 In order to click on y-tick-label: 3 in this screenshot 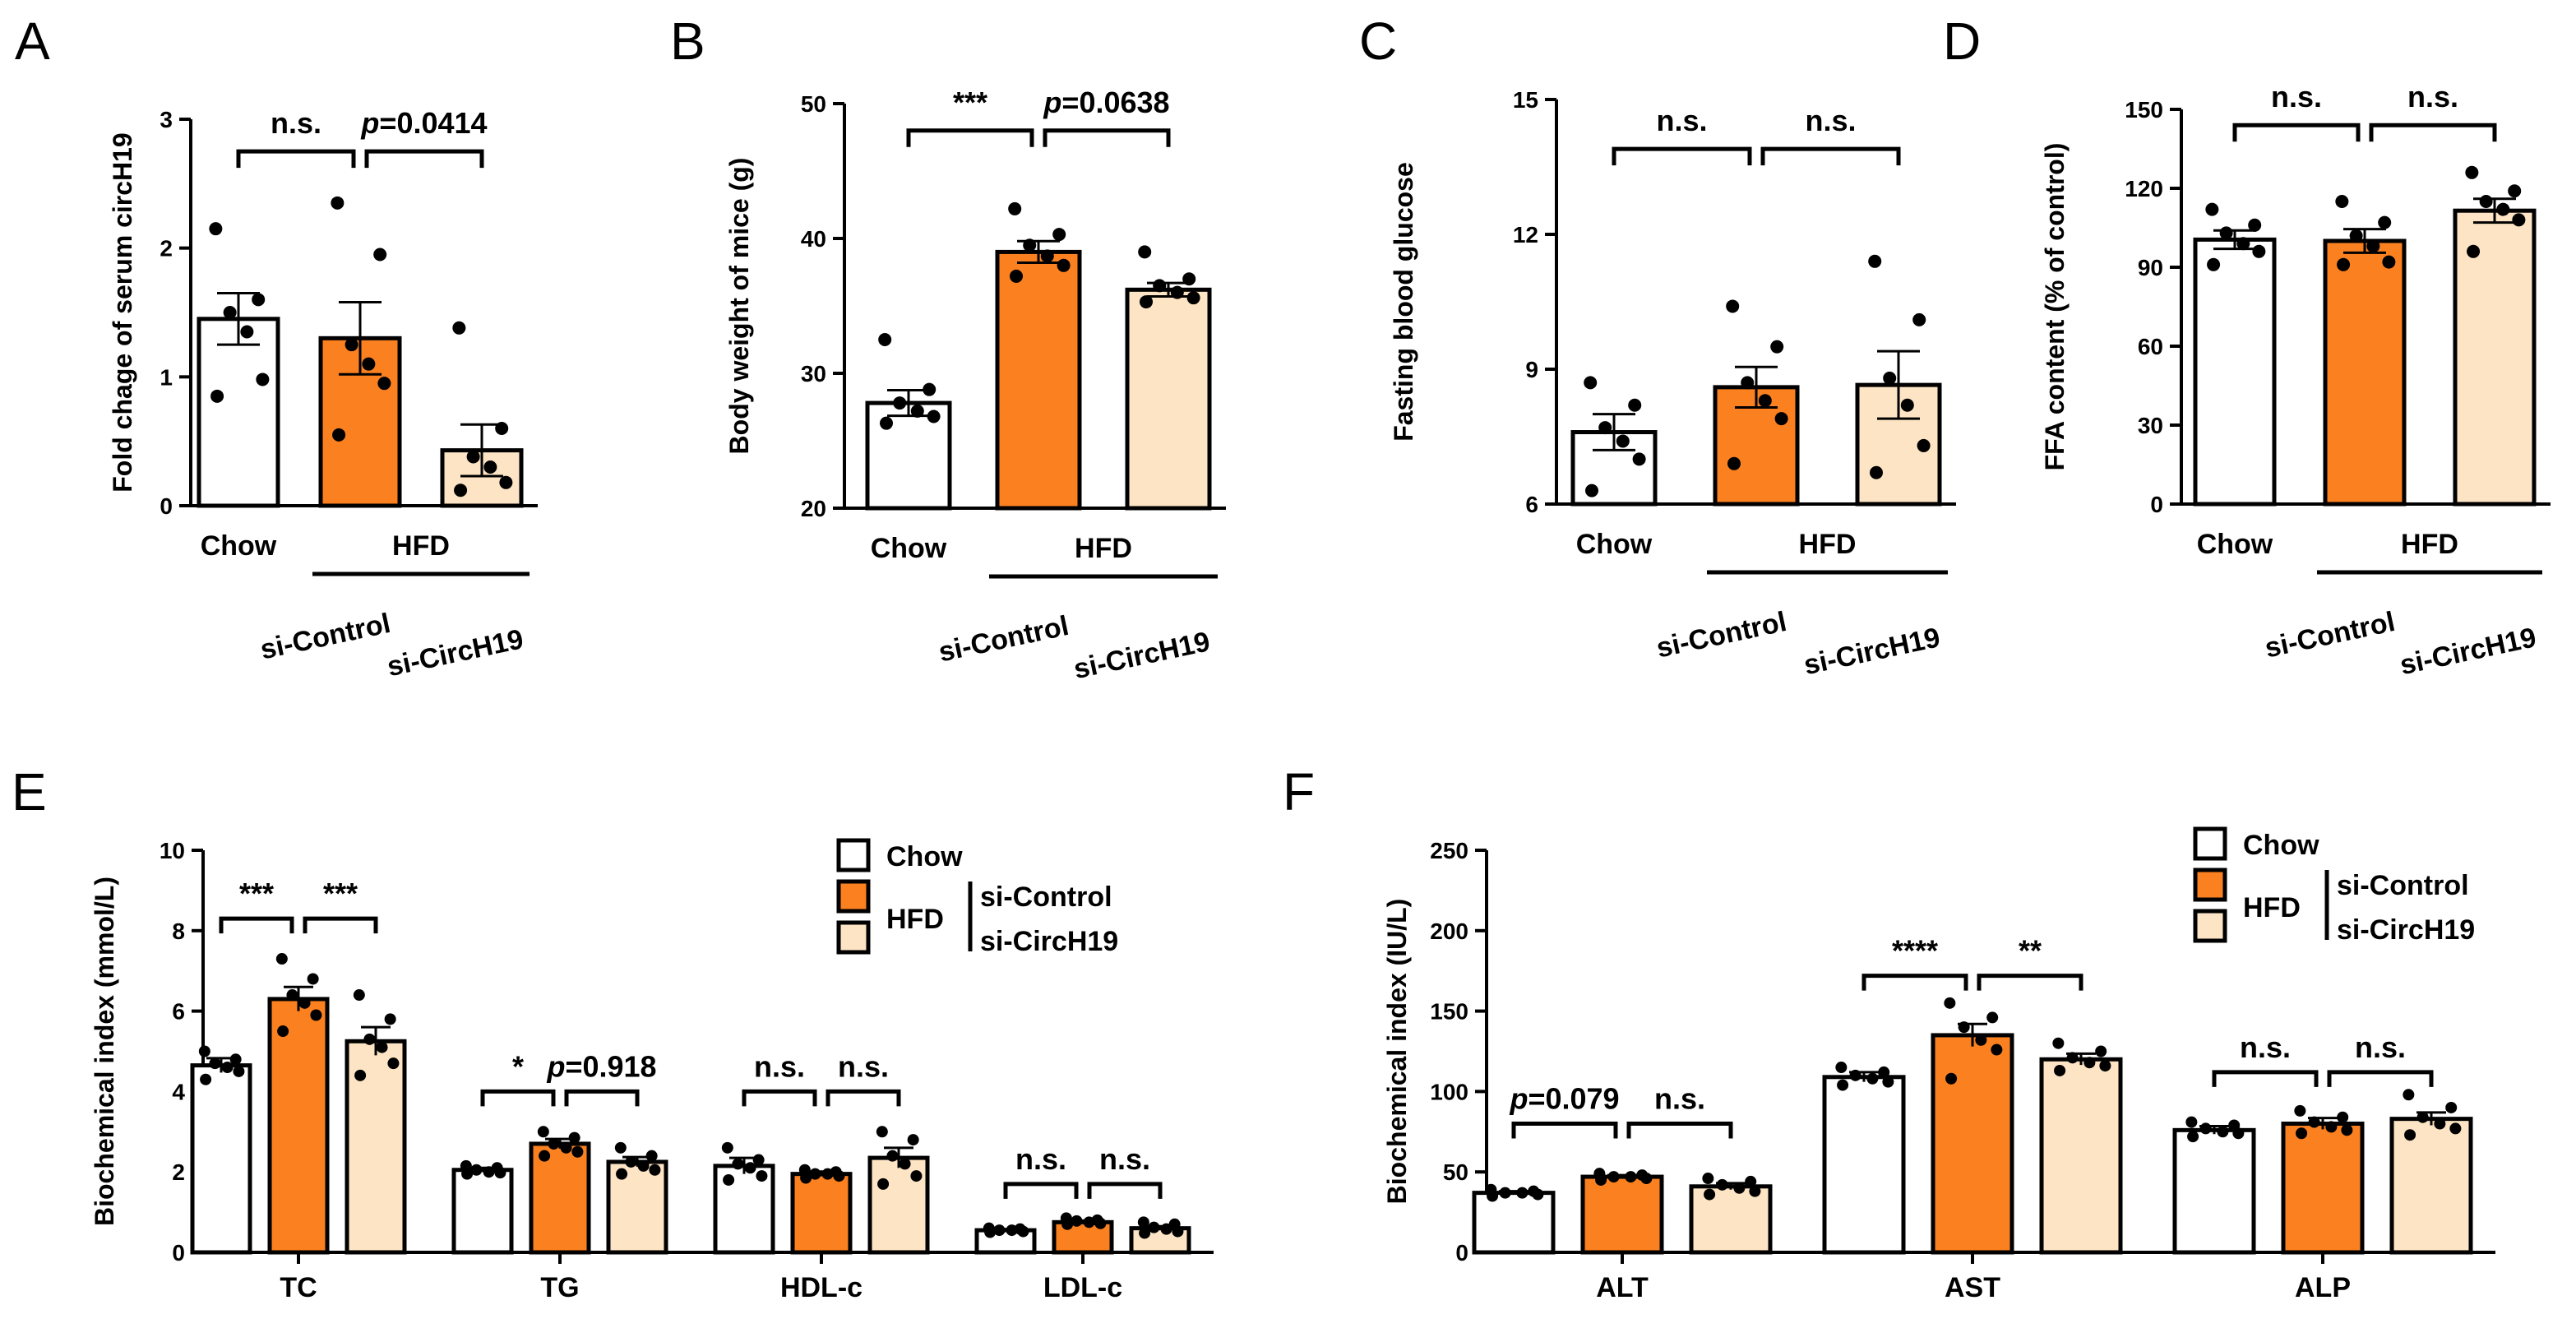, I will do `click(166, 119)`.